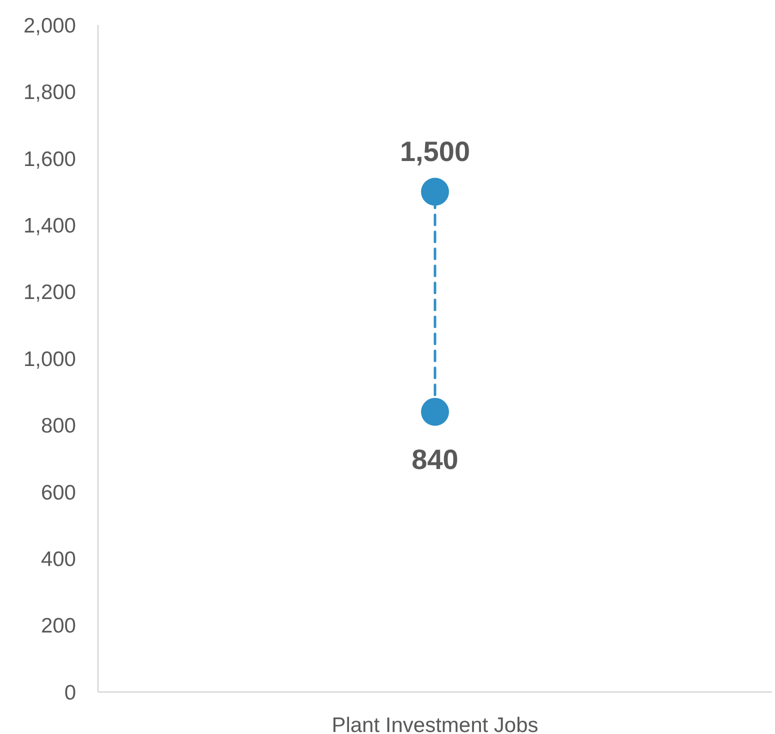 Image resolution: width=775 pixels, height=734 pixels. What do you see at coordinates (435, 151) in the screenshot?
I see `data-label: 1,500` at bounding box center [435, 151].